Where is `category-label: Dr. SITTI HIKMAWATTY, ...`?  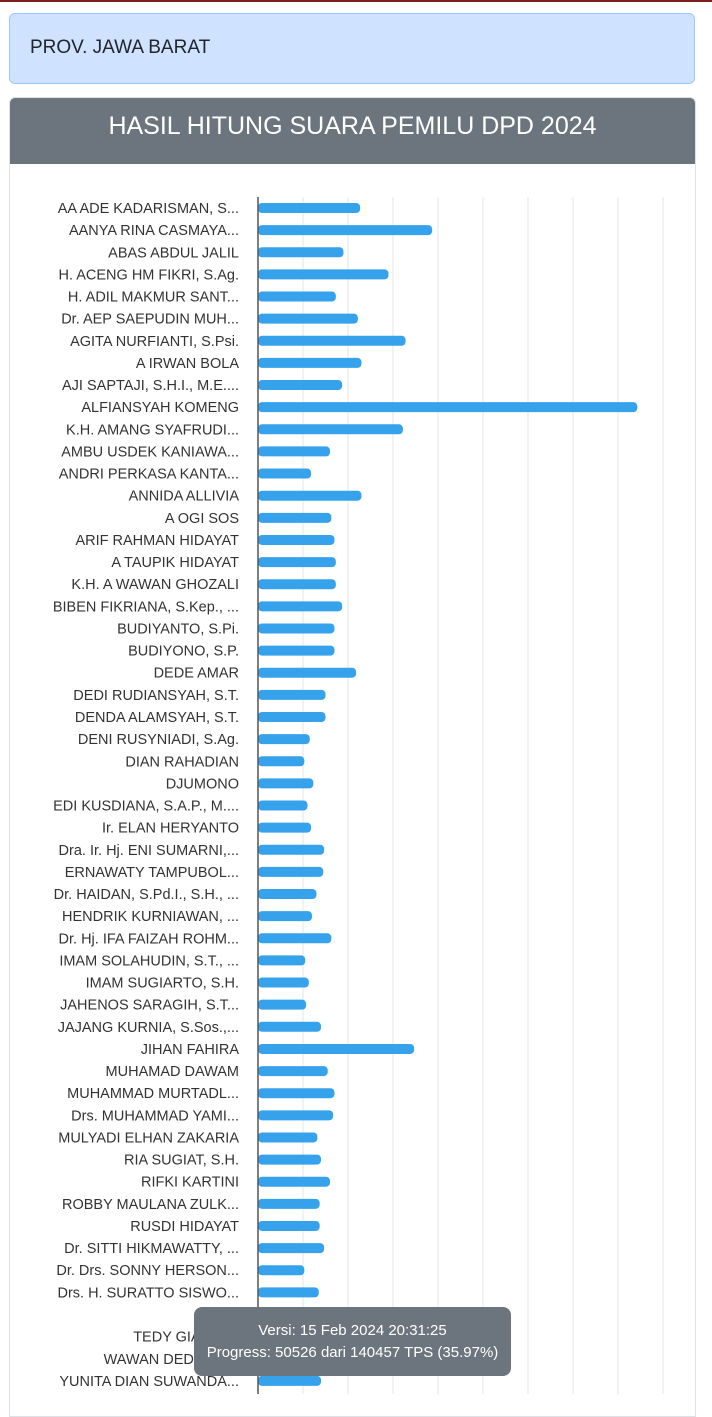 category-label: Dr. SITTI HIKMAWATTY, ... is located at coordinates (151, 1249).